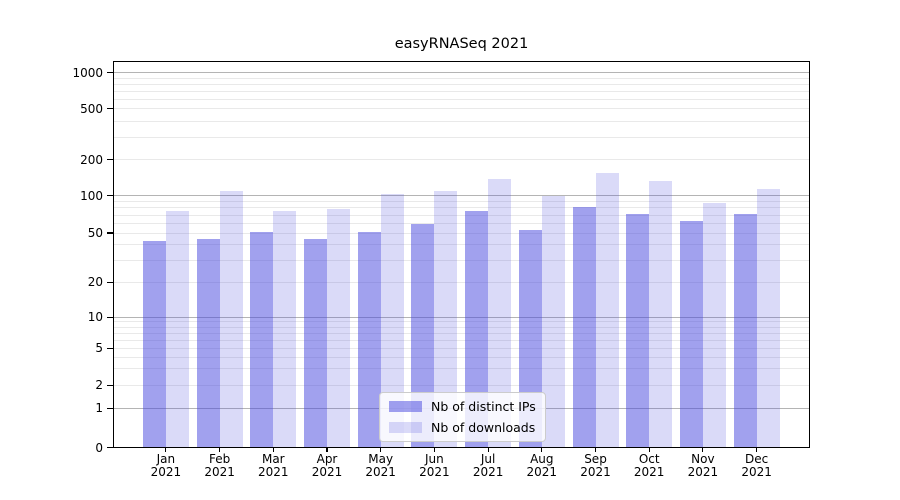 Image resolution: width=900 pixels, height=500 pixels. What do you see at coordinates (208, 343) in the screenshot?
I see `bar-ips-feb` at bounding box center [208, 343].